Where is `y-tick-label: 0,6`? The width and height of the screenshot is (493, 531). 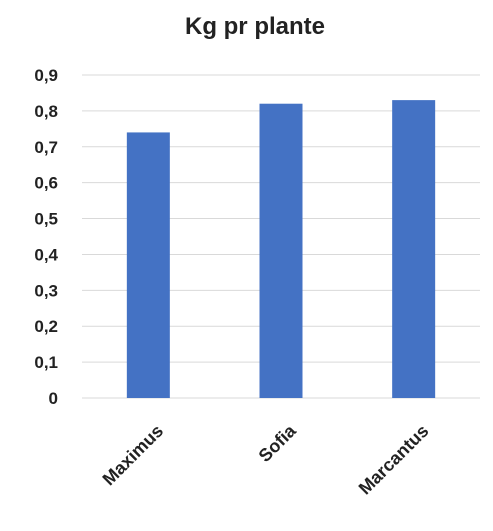
y-tick-label: 0,6 is located at coordinates (46, 183).